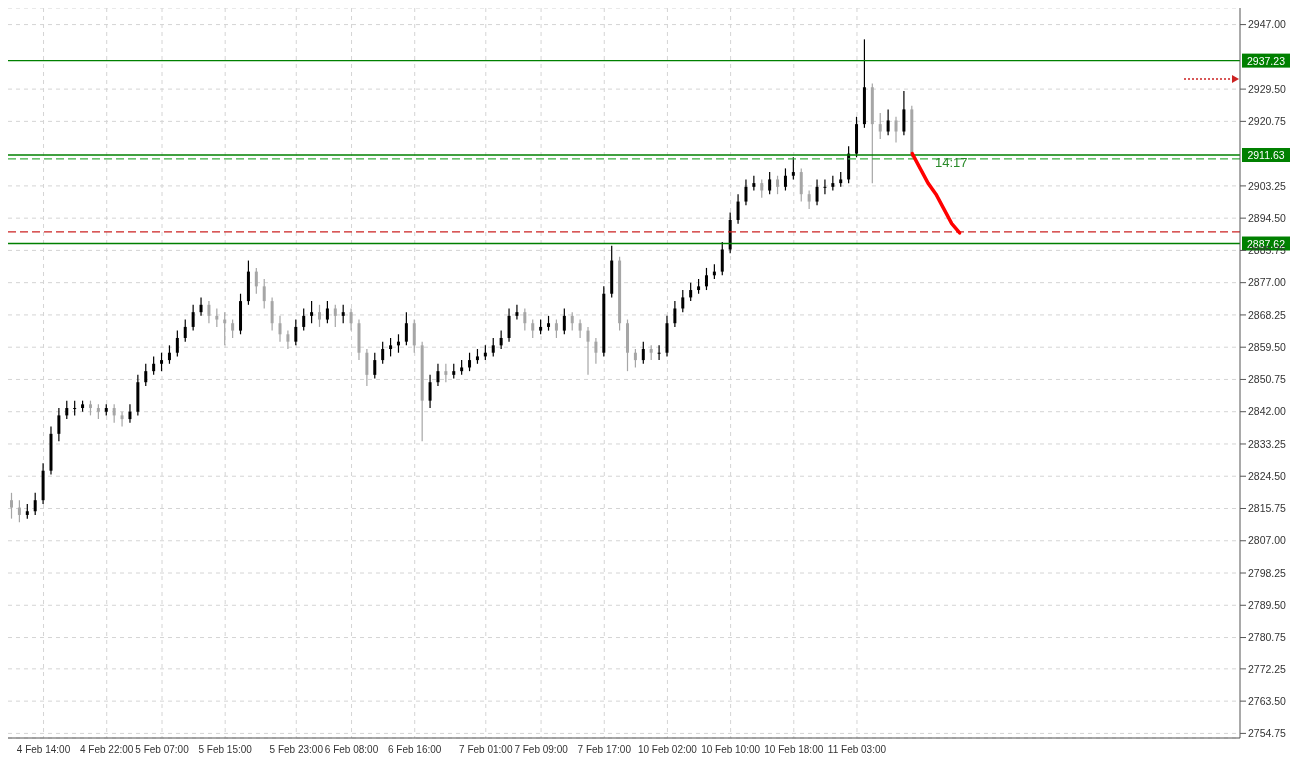 This screenshot has width=1303, height=766. I want to click on x-tick-label: 10 Feb 10:00, so click(731, 750).